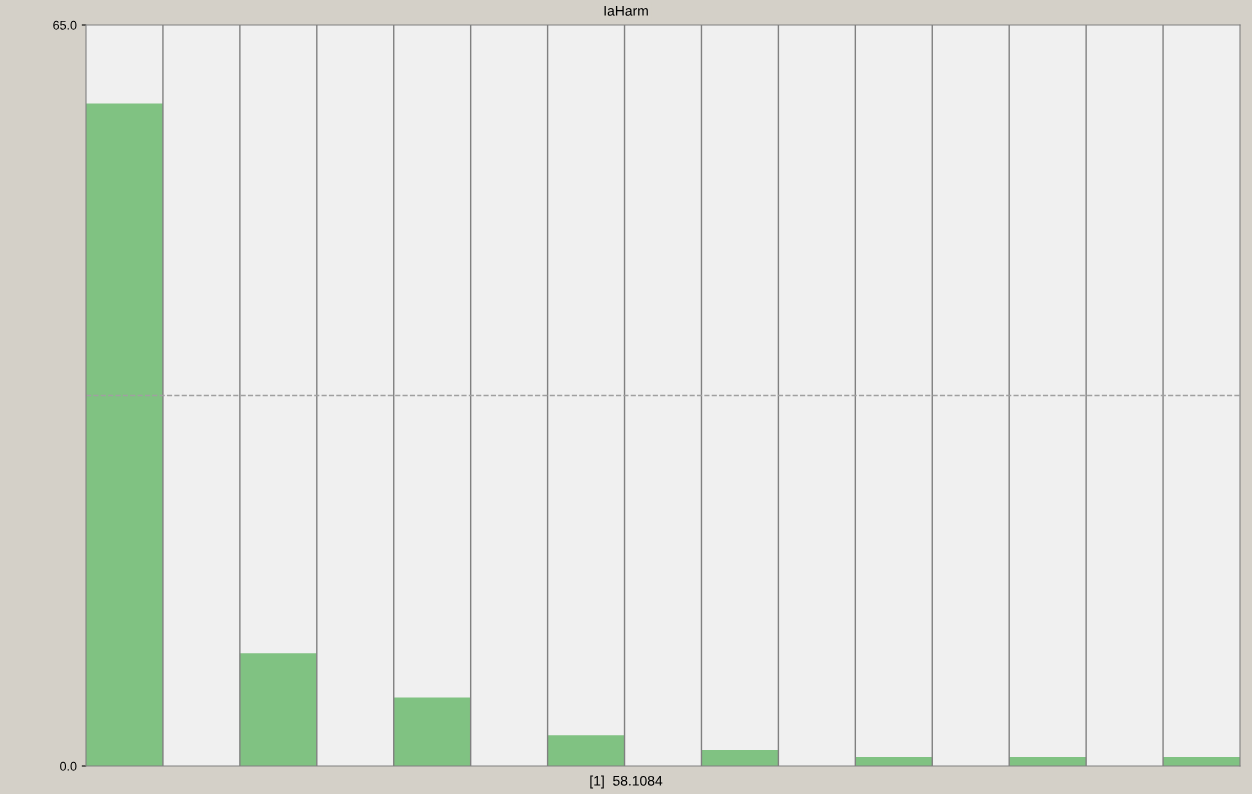  What do you see at coordinates (65, 25) in the screenshot?
I see `y-tick-label: 65.0` at bounding box center [65, 25].